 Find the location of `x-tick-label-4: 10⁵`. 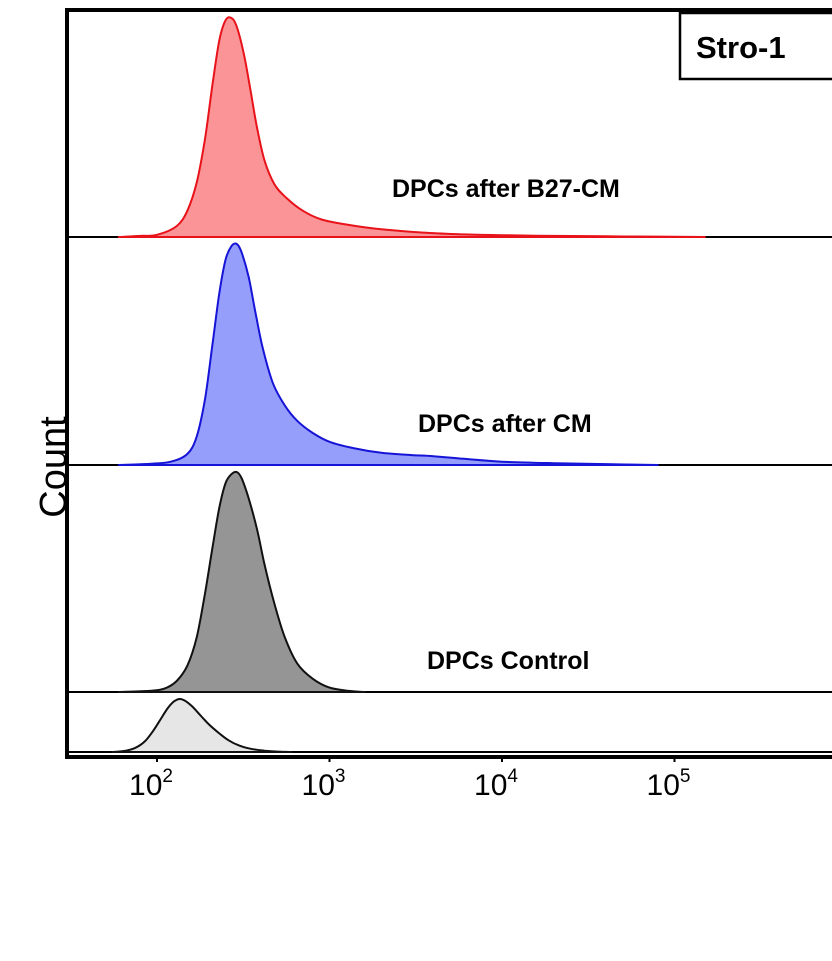

x-tick-label-4: 10⁵ is located at coordinates (669, 784).